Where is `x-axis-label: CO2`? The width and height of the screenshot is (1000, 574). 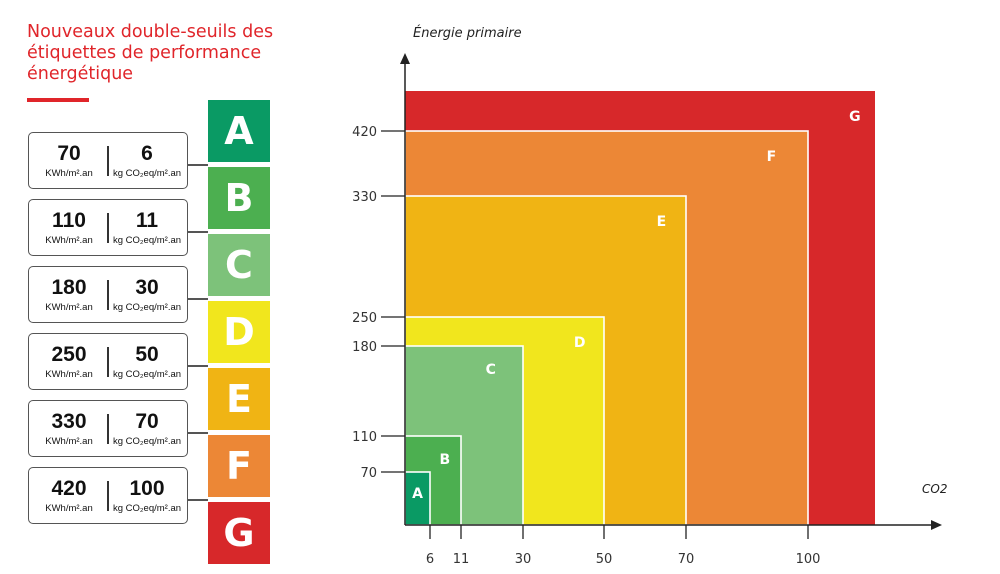 x-axis-label: CO2 is located at coordinates (935, 489).